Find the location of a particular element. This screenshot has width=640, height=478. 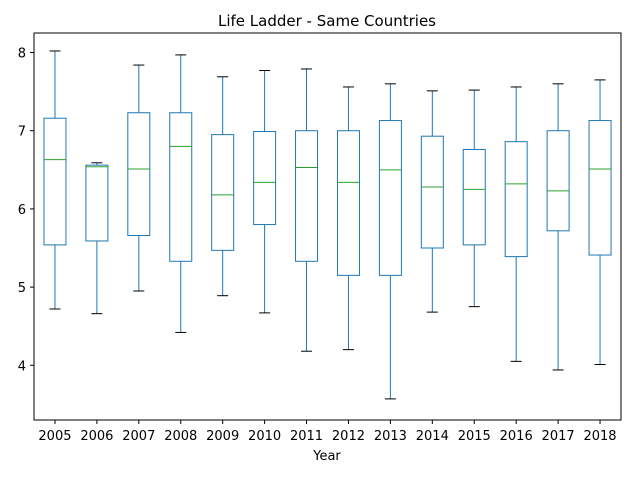

x-tick-label: 2013 is located at coordinates (390, 436).